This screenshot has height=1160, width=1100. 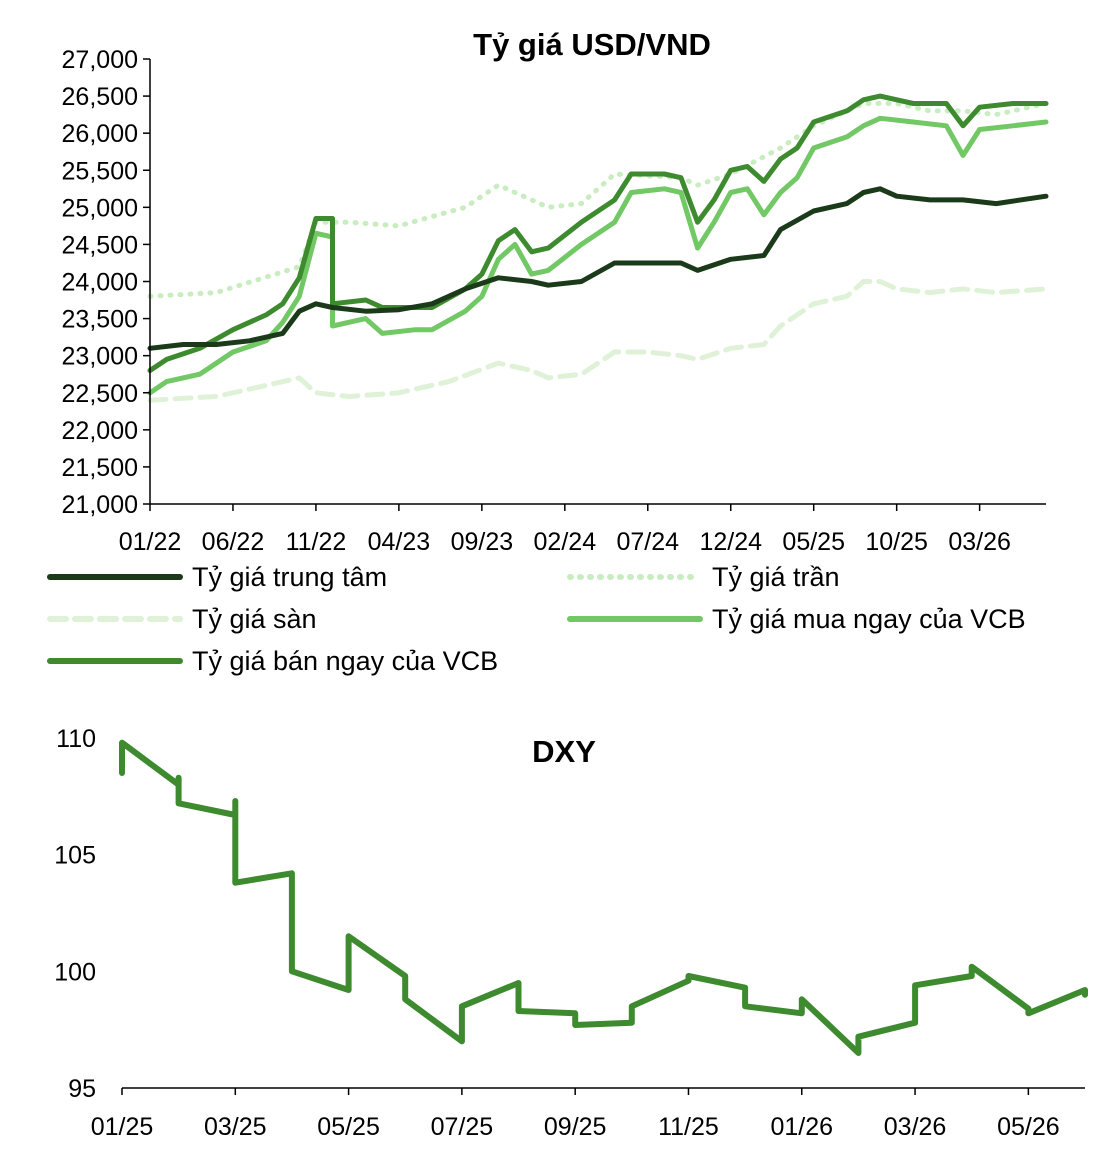 I want to click on usd-vnd-y-tick-label: 26,500, so click(x=100, y=97).